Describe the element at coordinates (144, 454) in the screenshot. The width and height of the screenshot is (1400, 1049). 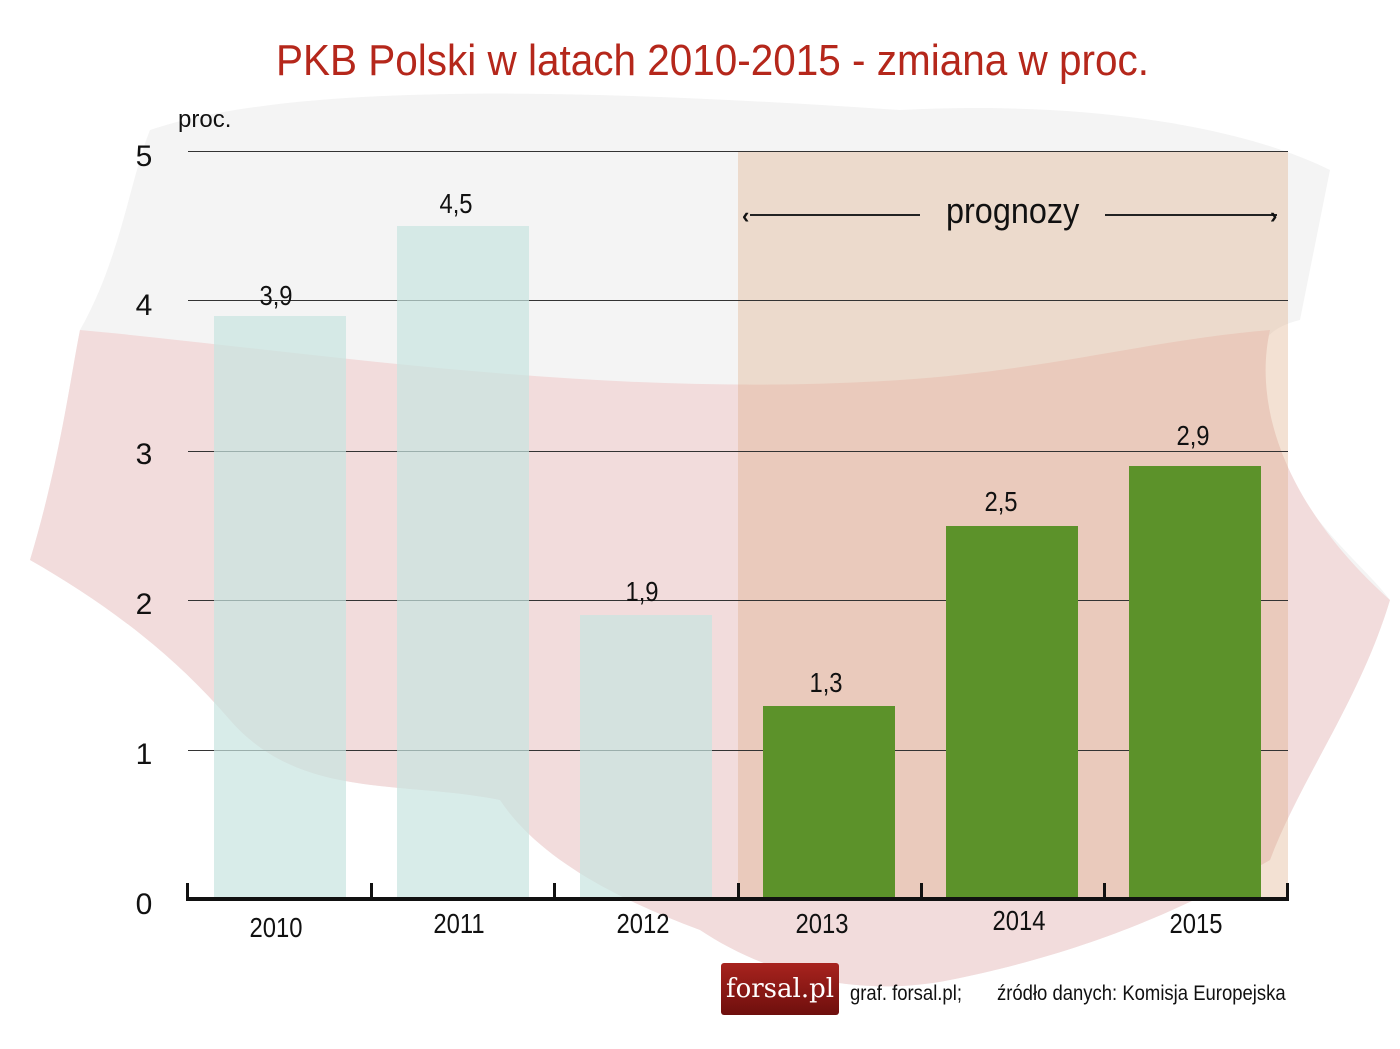
I see `y-tick-3: 3` at that location.